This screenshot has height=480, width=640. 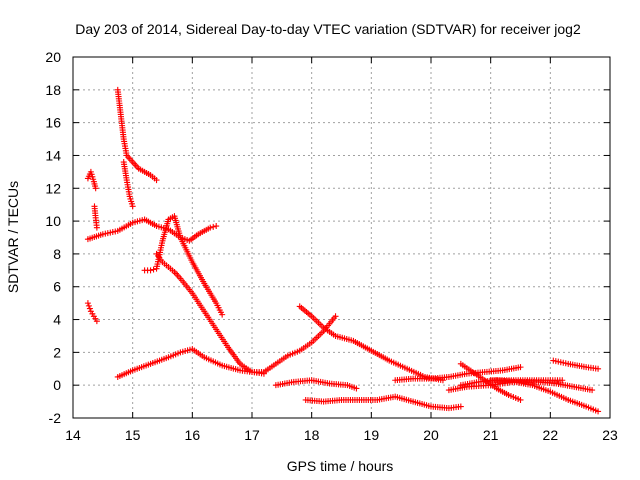 I want to click on y-tick-label: -2, so click(x=55, y=418).